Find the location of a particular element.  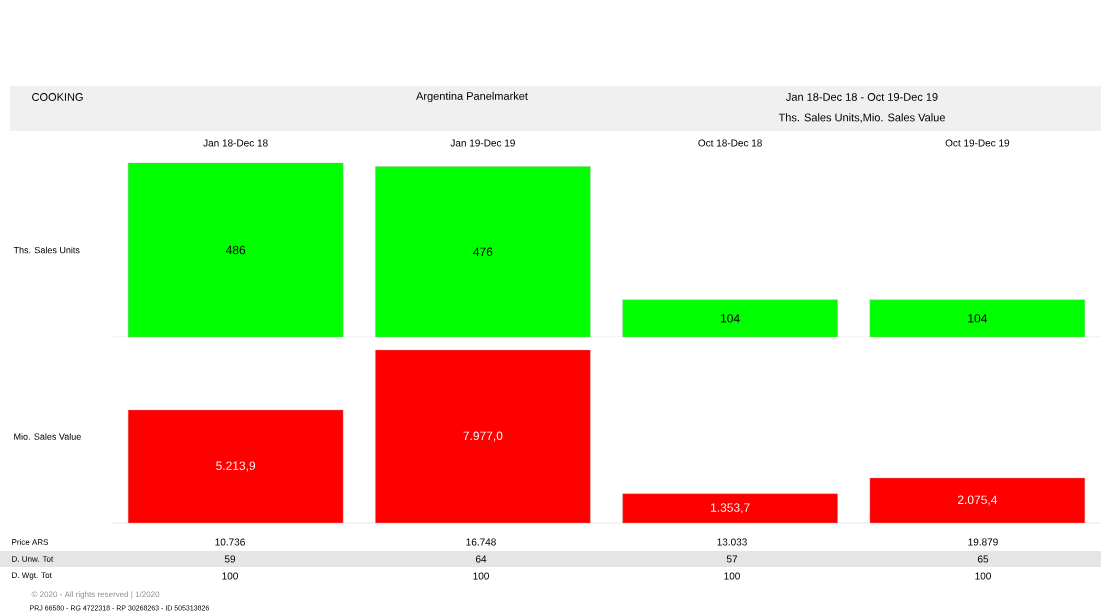

text: 57 is located at coordinates (732, 559).